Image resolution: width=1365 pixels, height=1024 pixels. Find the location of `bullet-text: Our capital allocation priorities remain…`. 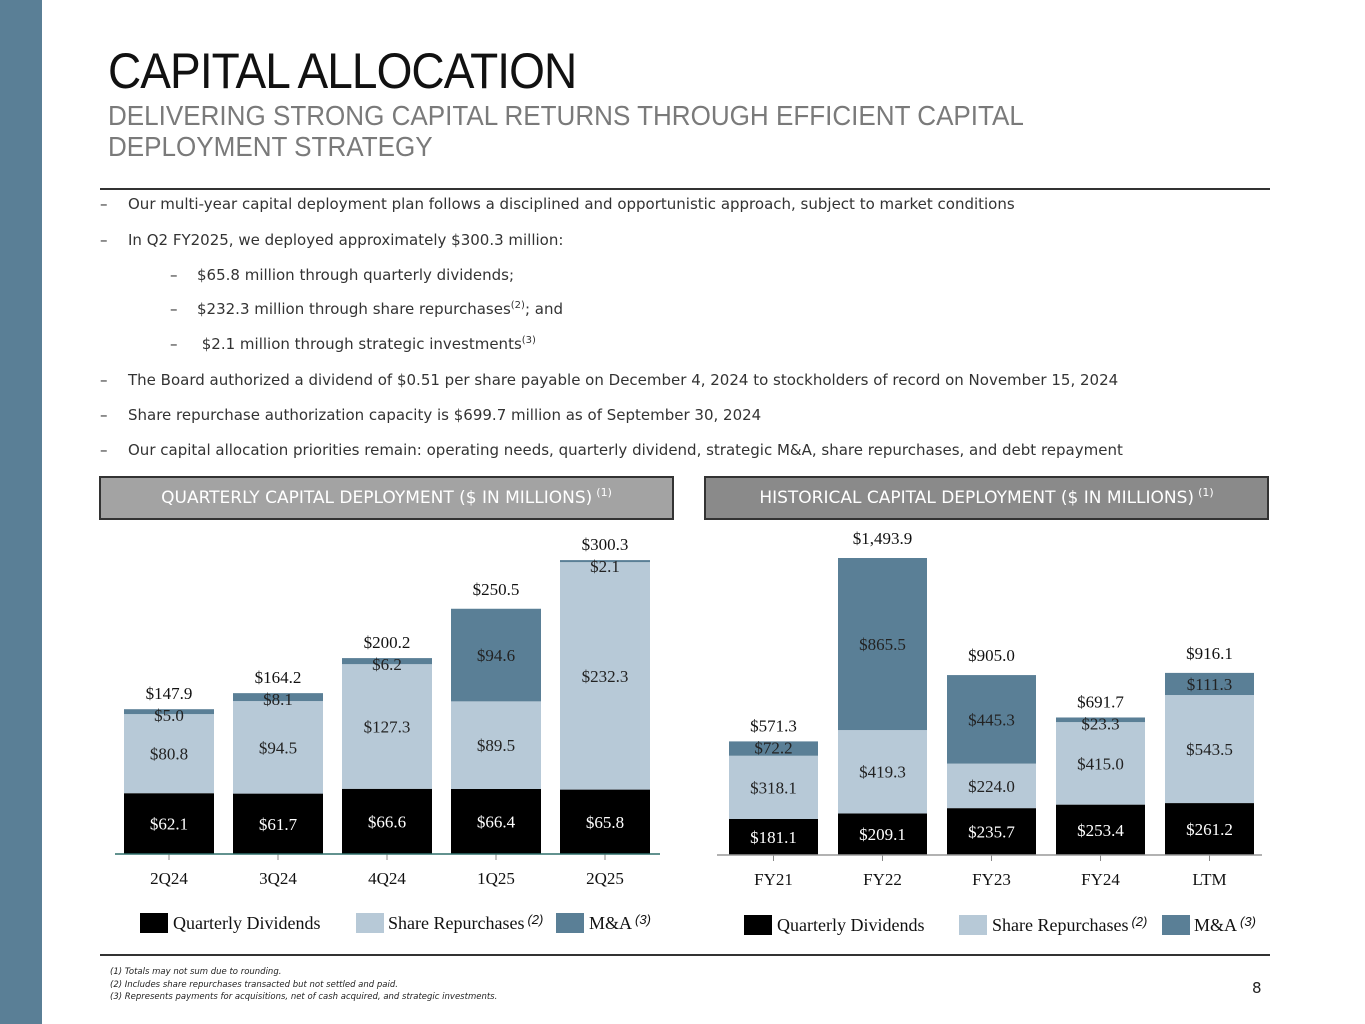

bullet-text: Our capital allocation priorities remain… is located at coordinates (625, 450).